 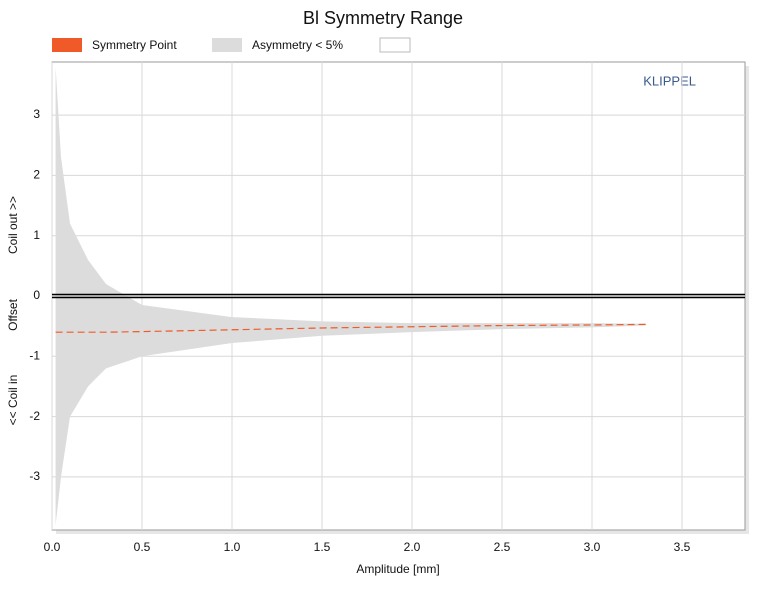 I want to click on y-tick-label: 0, so click(x=36, y=295).